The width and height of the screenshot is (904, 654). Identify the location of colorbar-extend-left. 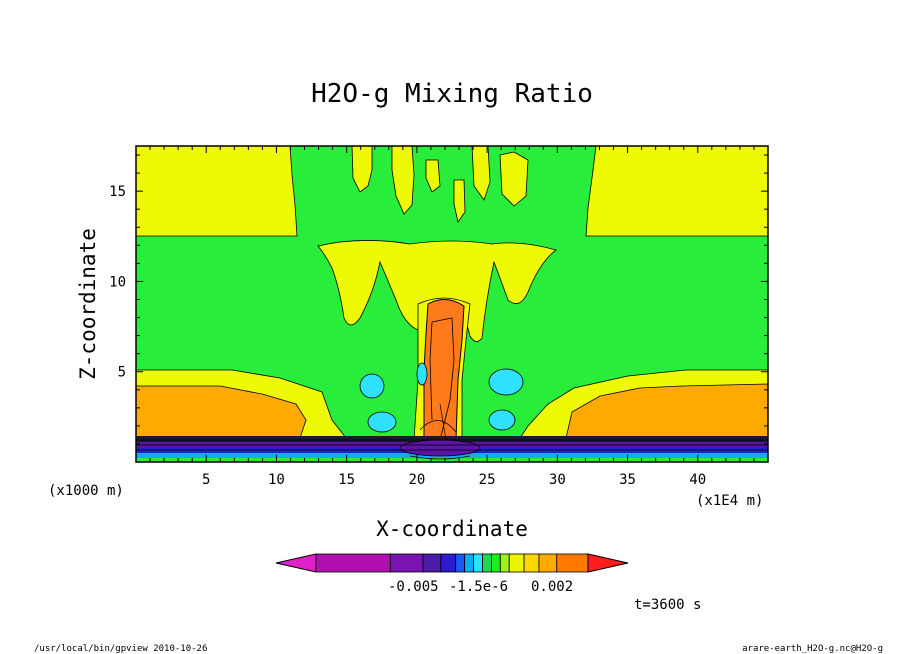
(296, 563).